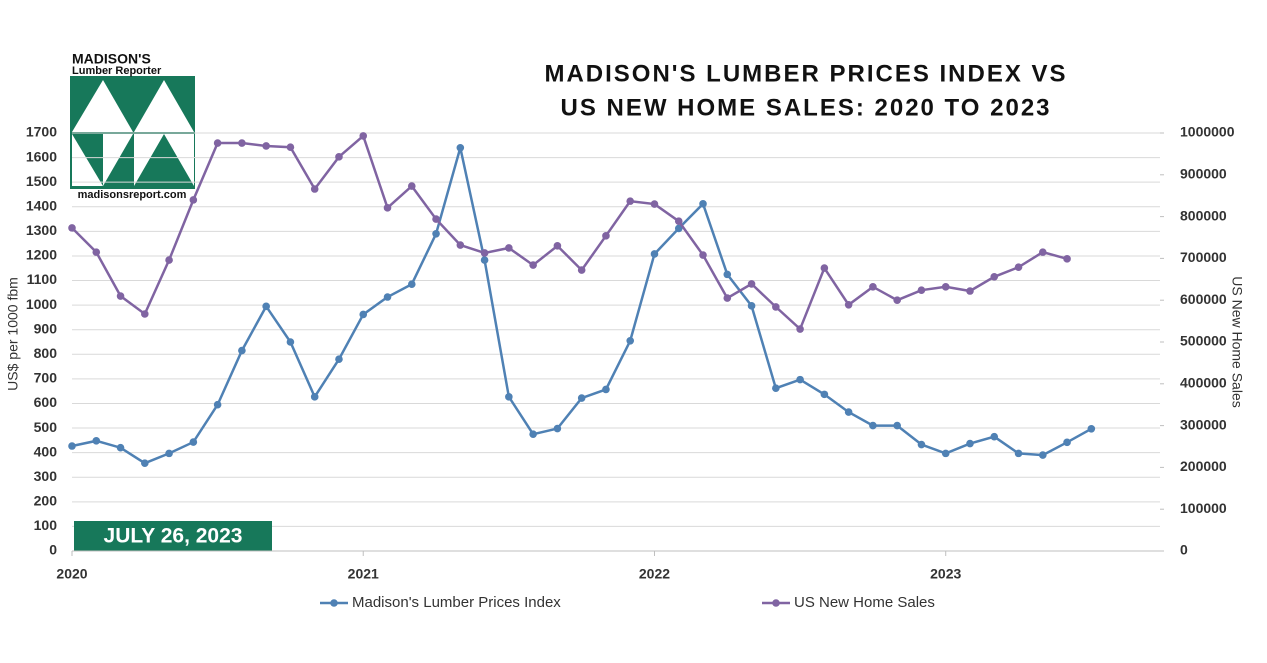 The width and height of the screenshot is (1267, 663). I want to click on y-tick-label: 100, so click(46, 525).